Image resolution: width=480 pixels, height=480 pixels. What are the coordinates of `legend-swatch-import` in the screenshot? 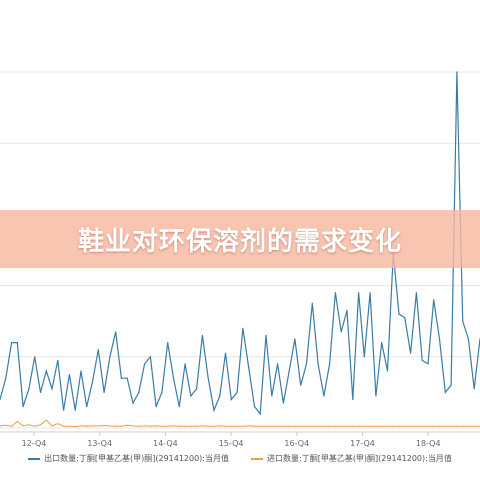 It's located at (257, 458).